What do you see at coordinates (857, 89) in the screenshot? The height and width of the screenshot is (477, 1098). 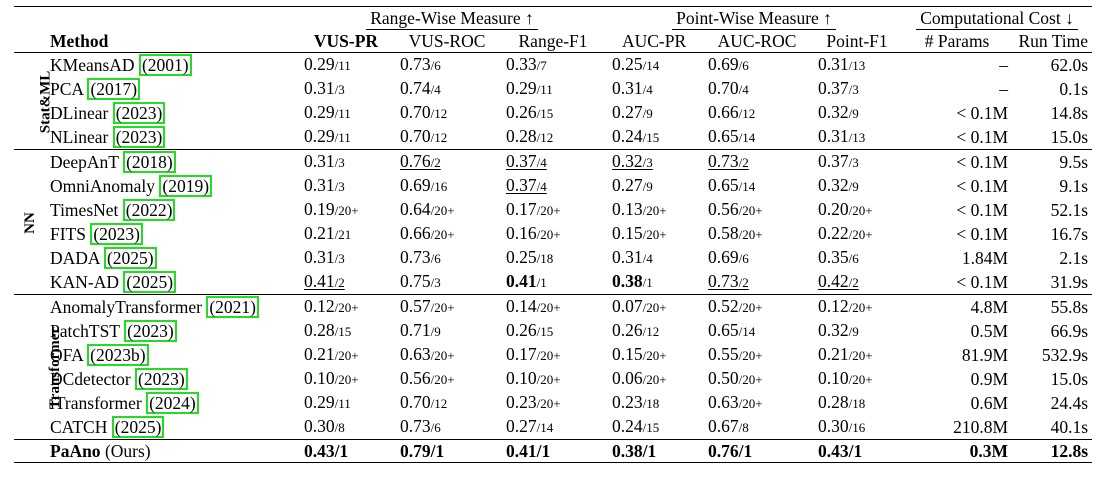 I see `metric-cell: 0.37/3` at bounding box center [857, 89].